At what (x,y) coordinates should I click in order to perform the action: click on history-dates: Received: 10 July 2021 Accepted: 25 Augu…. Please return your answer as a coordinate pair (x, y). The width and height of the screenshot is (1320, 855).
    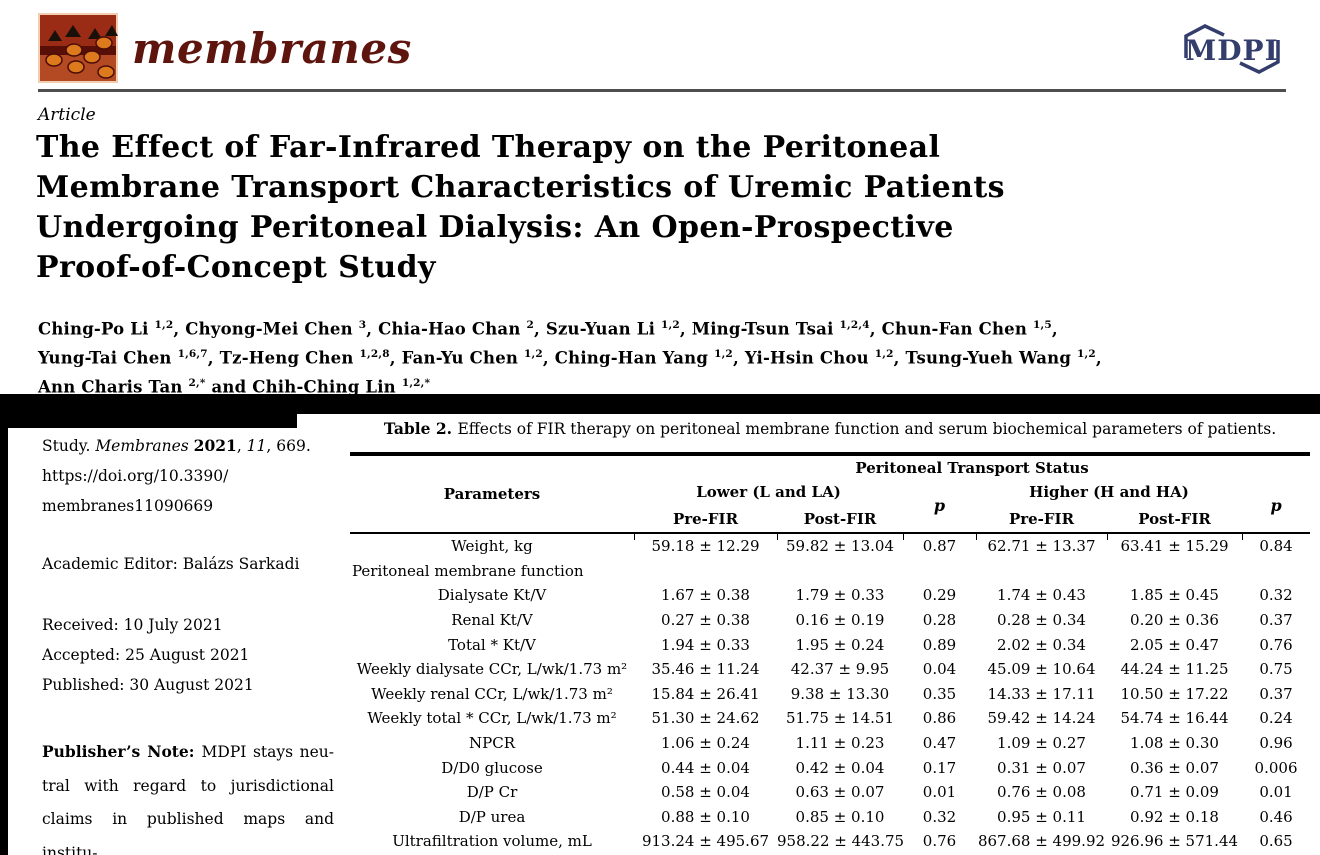
    Looking at the image, I should click on (148, 655).